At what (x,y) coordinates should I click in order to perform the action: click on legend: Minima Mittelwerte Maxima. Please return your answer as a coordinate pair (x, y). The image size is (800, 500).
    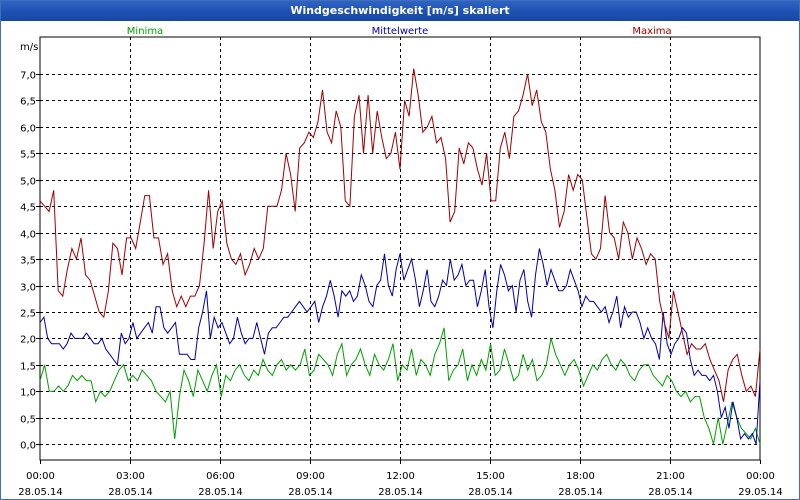
    Looking at the image, I should click on (399, 31).